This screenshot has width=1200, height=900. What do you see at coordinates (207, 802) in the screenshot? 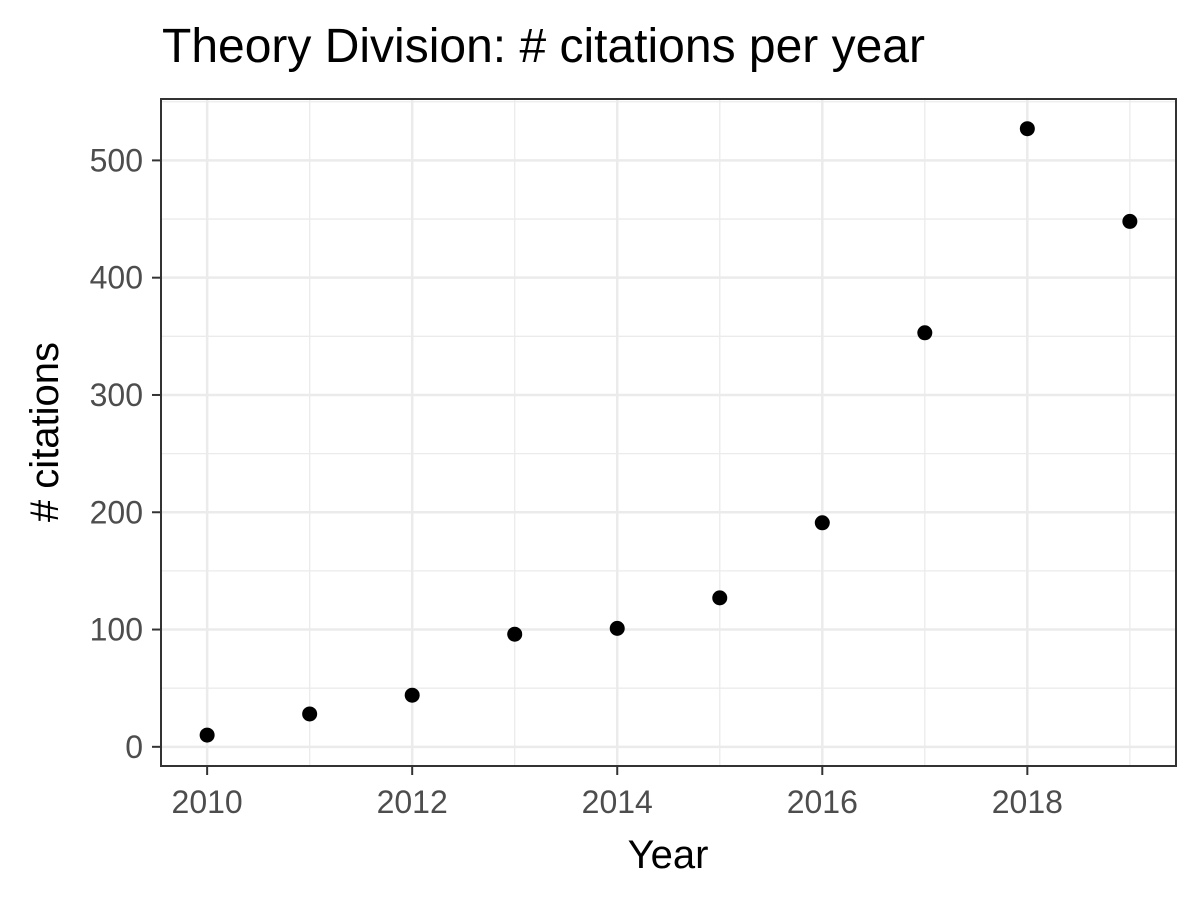
I see `x-tick-label: 2010` at bounding box center [207, 802].